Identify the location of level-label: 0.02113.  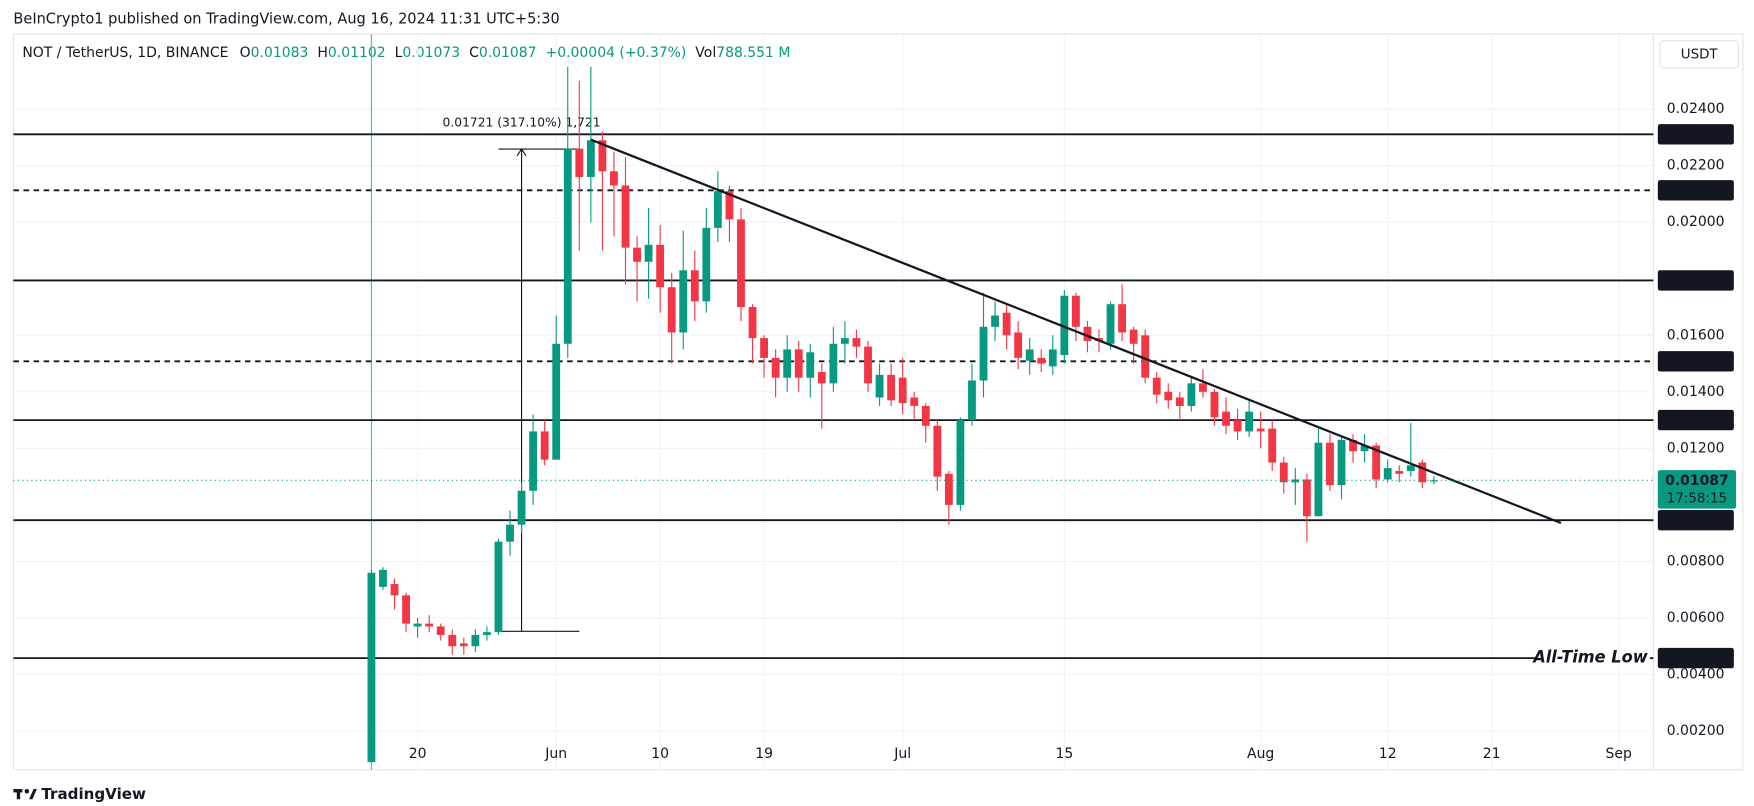
(1696, 191).